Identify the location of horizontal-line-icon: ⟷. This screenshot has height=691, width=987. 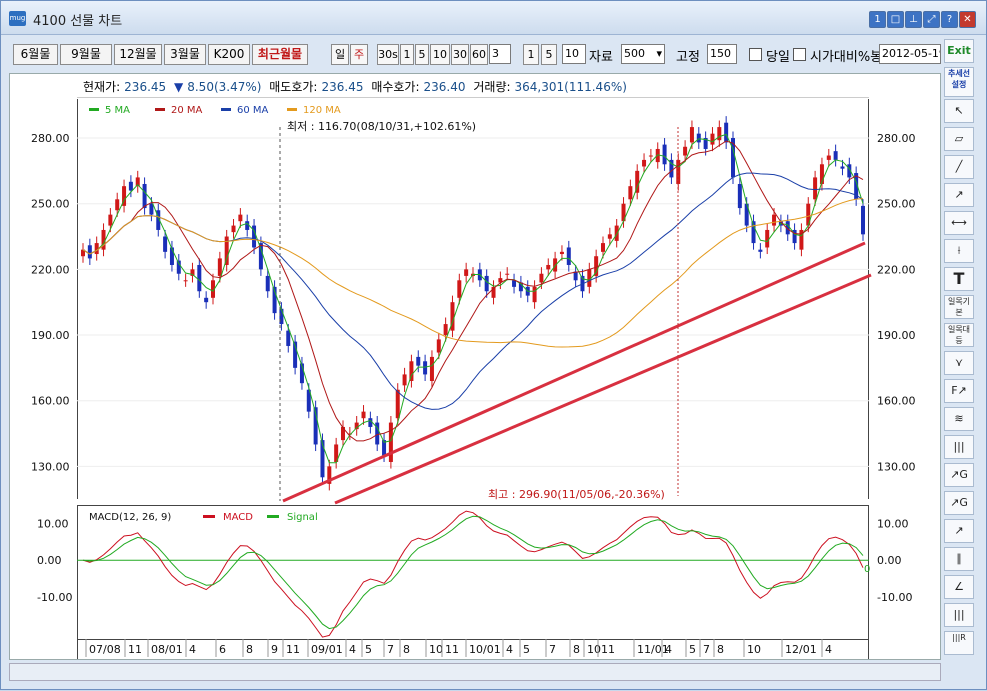
(959, 223).